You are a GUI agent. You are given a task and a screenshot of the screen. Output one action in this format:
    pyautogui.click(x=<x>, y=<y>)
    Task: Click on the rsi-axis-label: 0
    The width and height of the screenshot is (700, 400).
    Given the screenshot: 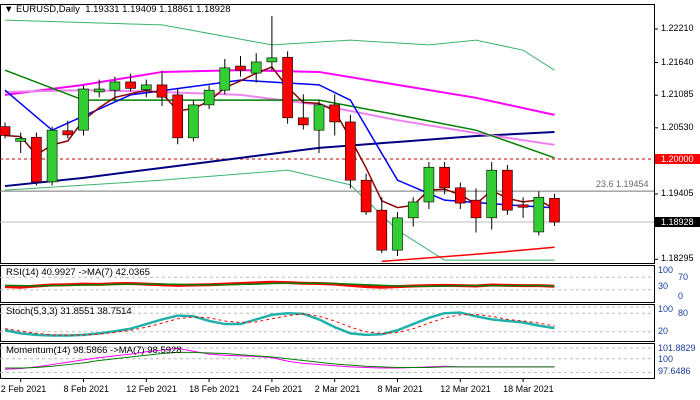 What is the action you would take?
    pyautogui.click(x=681, y=296)
    